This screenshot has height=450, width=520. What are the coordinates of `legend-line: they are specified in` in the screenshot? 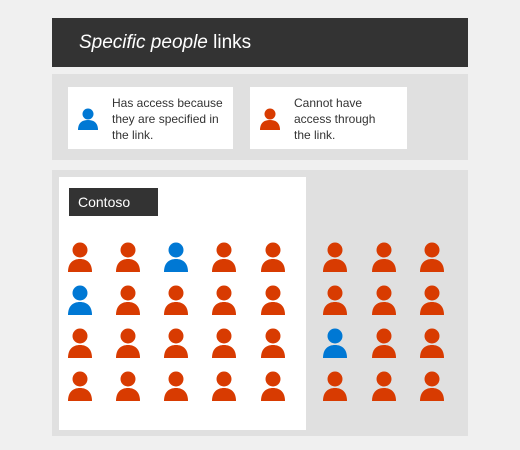 It's located at (165, 119).